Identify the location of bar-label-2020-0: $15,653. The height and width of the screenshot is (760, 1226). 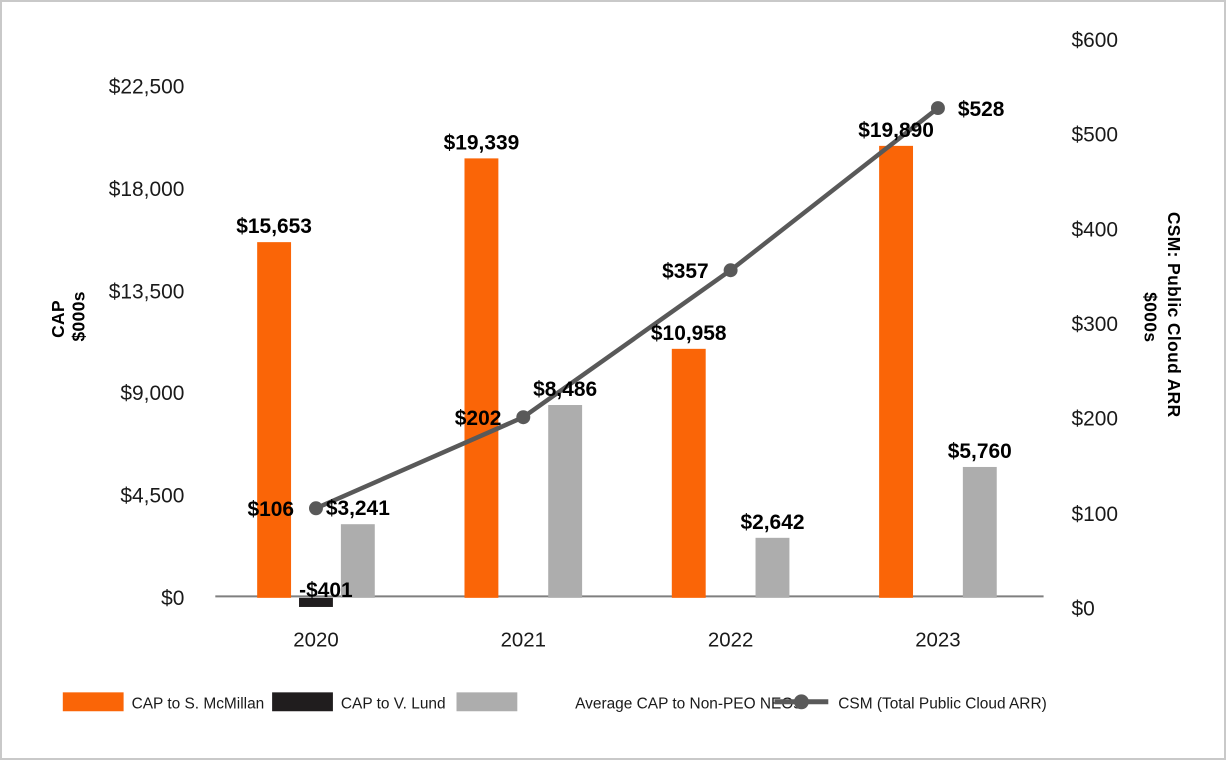
(274, 226).